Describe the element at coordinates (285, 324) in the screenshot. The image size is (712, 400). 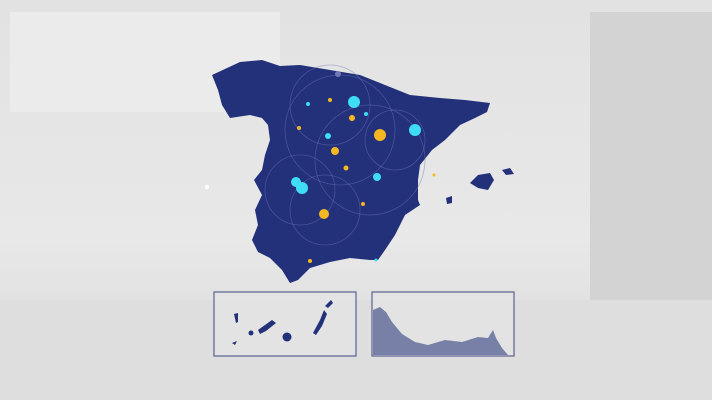
I see `canary-islands-inset` at that location.